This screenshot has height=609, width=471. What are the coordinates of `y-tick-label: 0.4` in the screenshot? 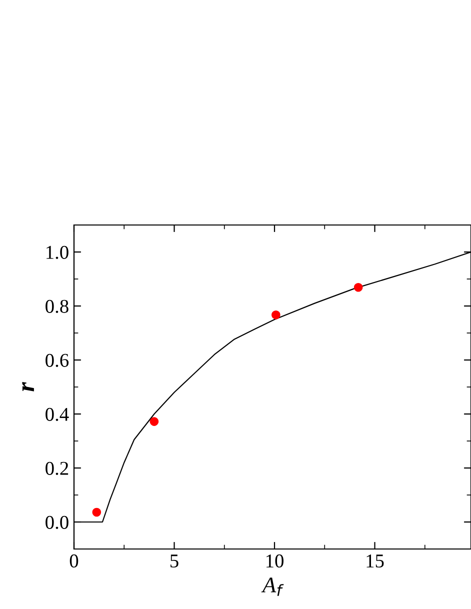 It's located at (57, 415).